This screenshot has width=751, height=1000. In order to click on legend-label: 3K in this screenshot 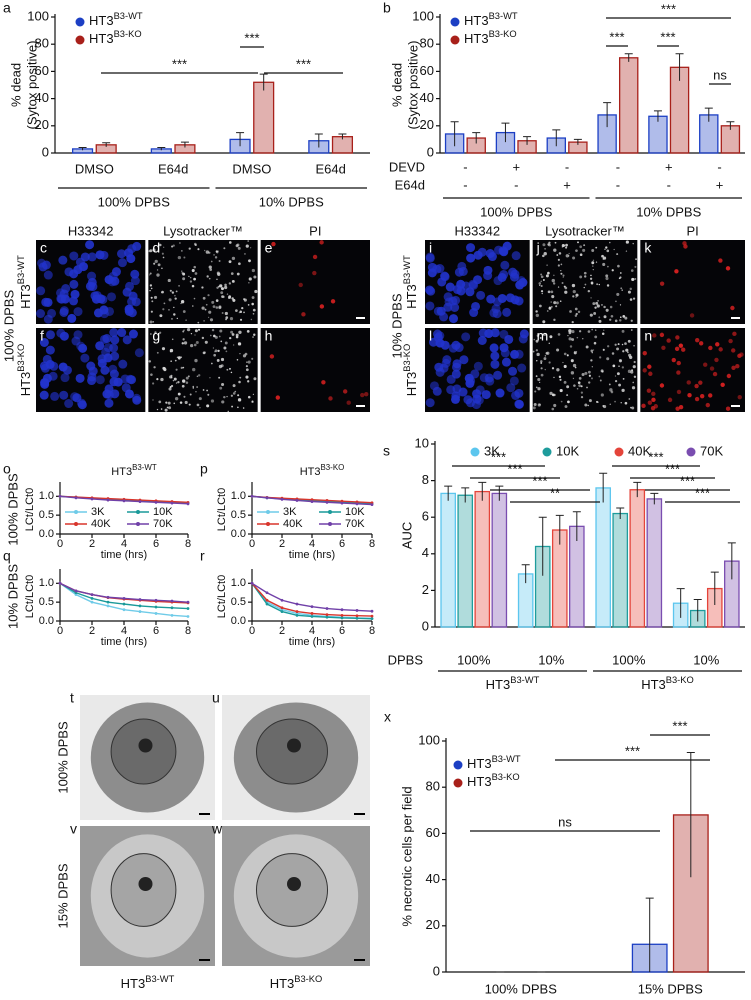, I will do `click(98, 512)`.